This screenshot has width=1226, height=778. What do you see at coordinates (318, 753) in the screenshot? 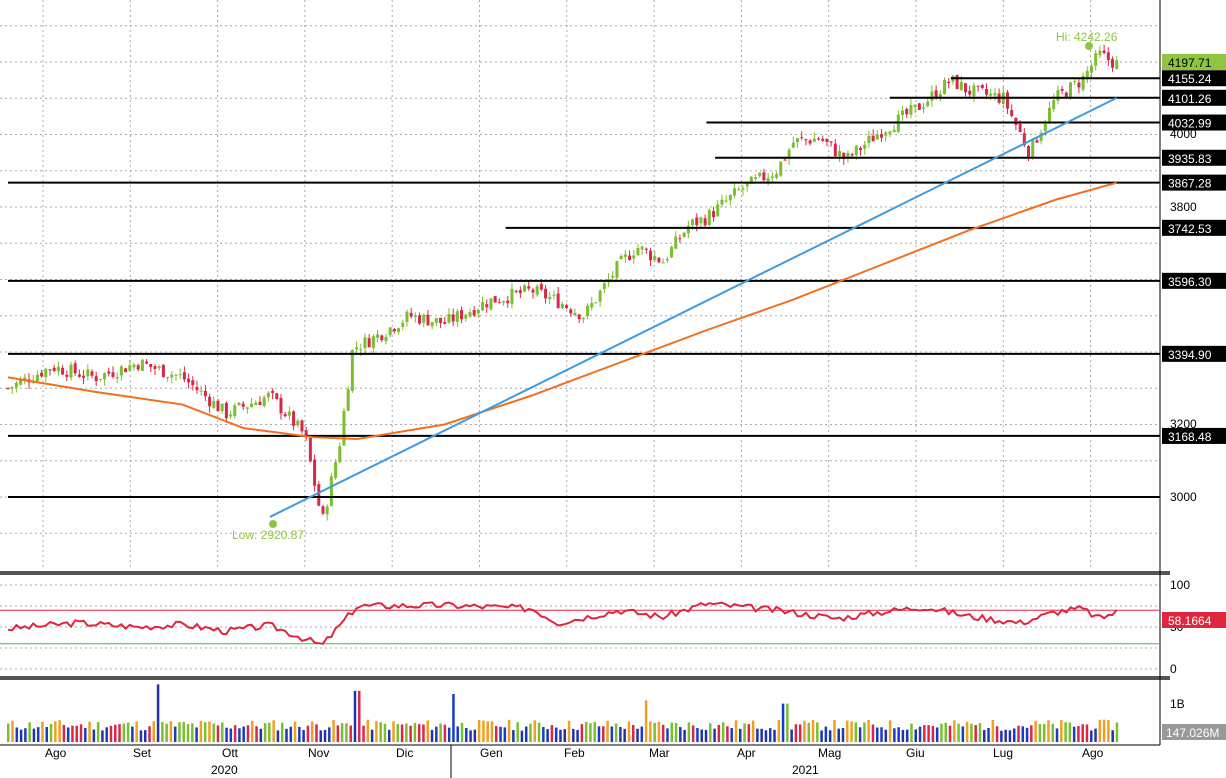
I see `month-label: Nov` at bounding box center [318, 753].